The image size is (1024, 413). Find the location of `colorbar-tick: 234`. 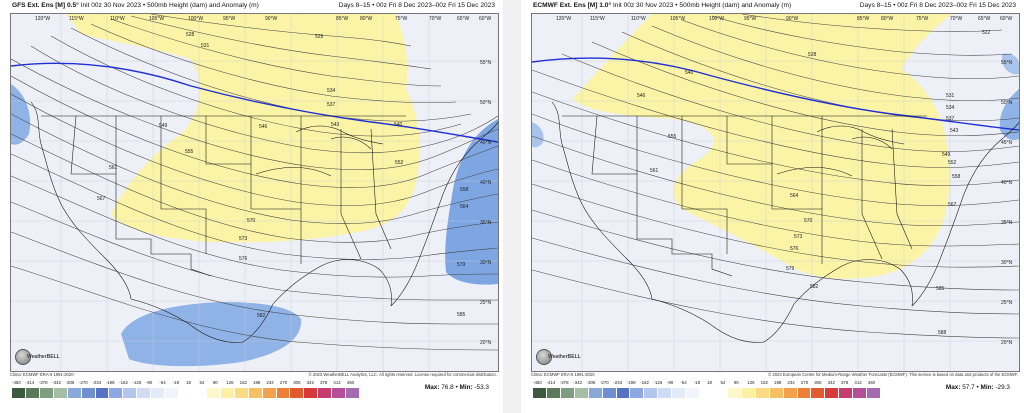

colorbar-tick: 234 is located at coordinates (791, 382).